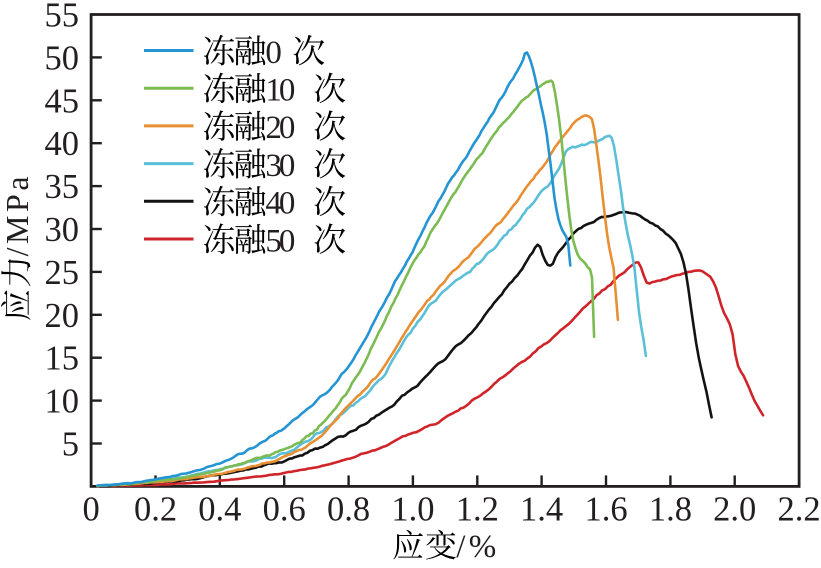 The height and width of the screenshot is (568, 821). Describe the element at coordinates (62, 273) in the screenshot. I see `svg-text: 25` at that location.